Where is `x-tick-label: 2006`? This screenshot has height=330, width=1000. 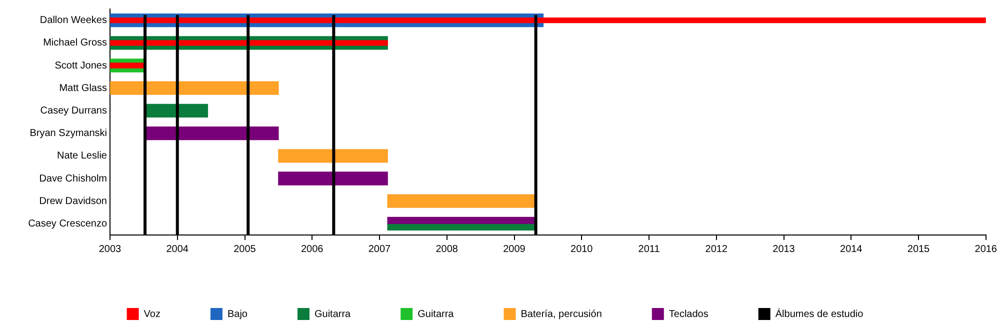
x-tick-label: 2006 is located at coordinates (312, 249).